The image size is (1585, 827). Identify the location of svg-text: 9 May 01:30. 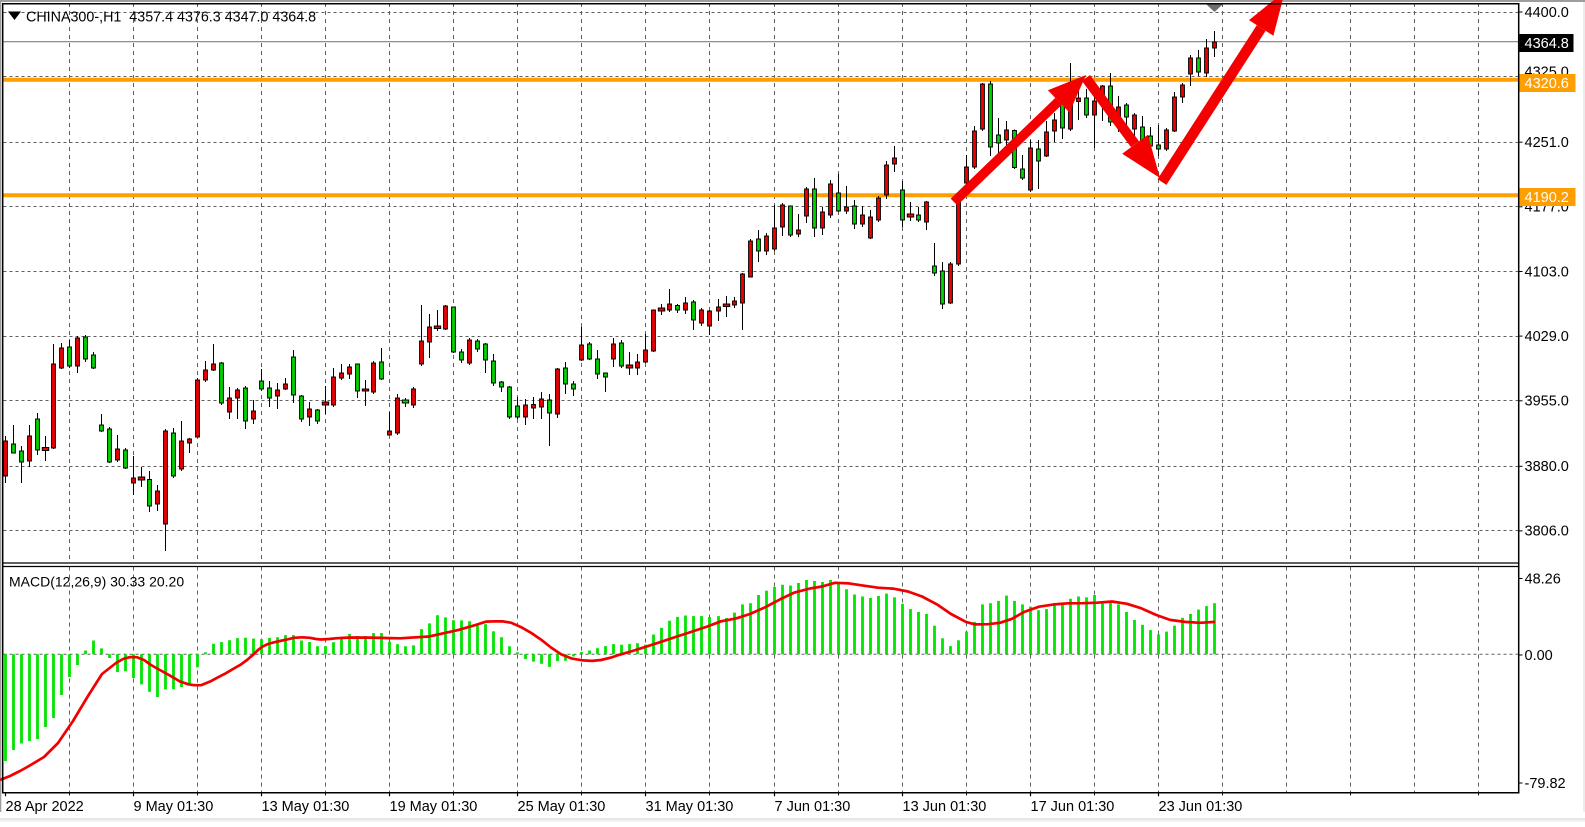
(174, 807).